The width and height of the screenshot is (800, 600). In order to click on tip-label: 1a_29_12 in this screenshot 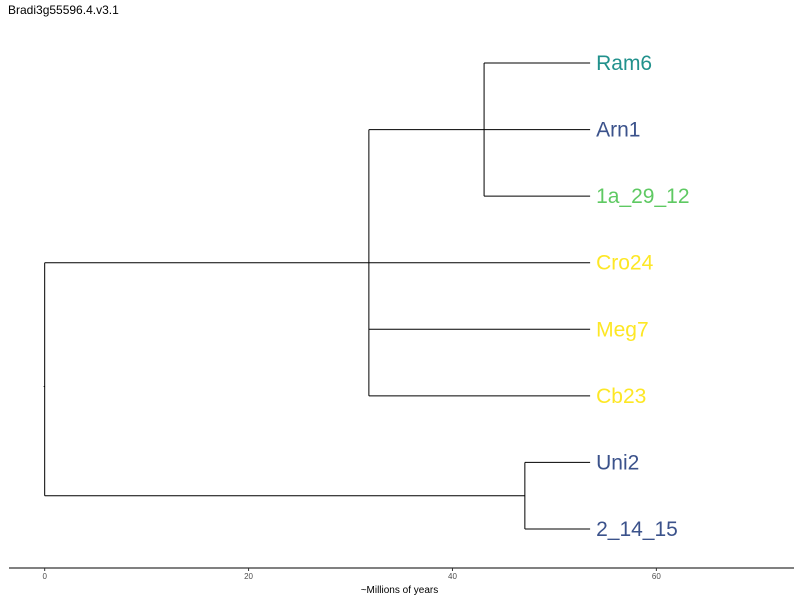, I will do `click(642, 196)`.